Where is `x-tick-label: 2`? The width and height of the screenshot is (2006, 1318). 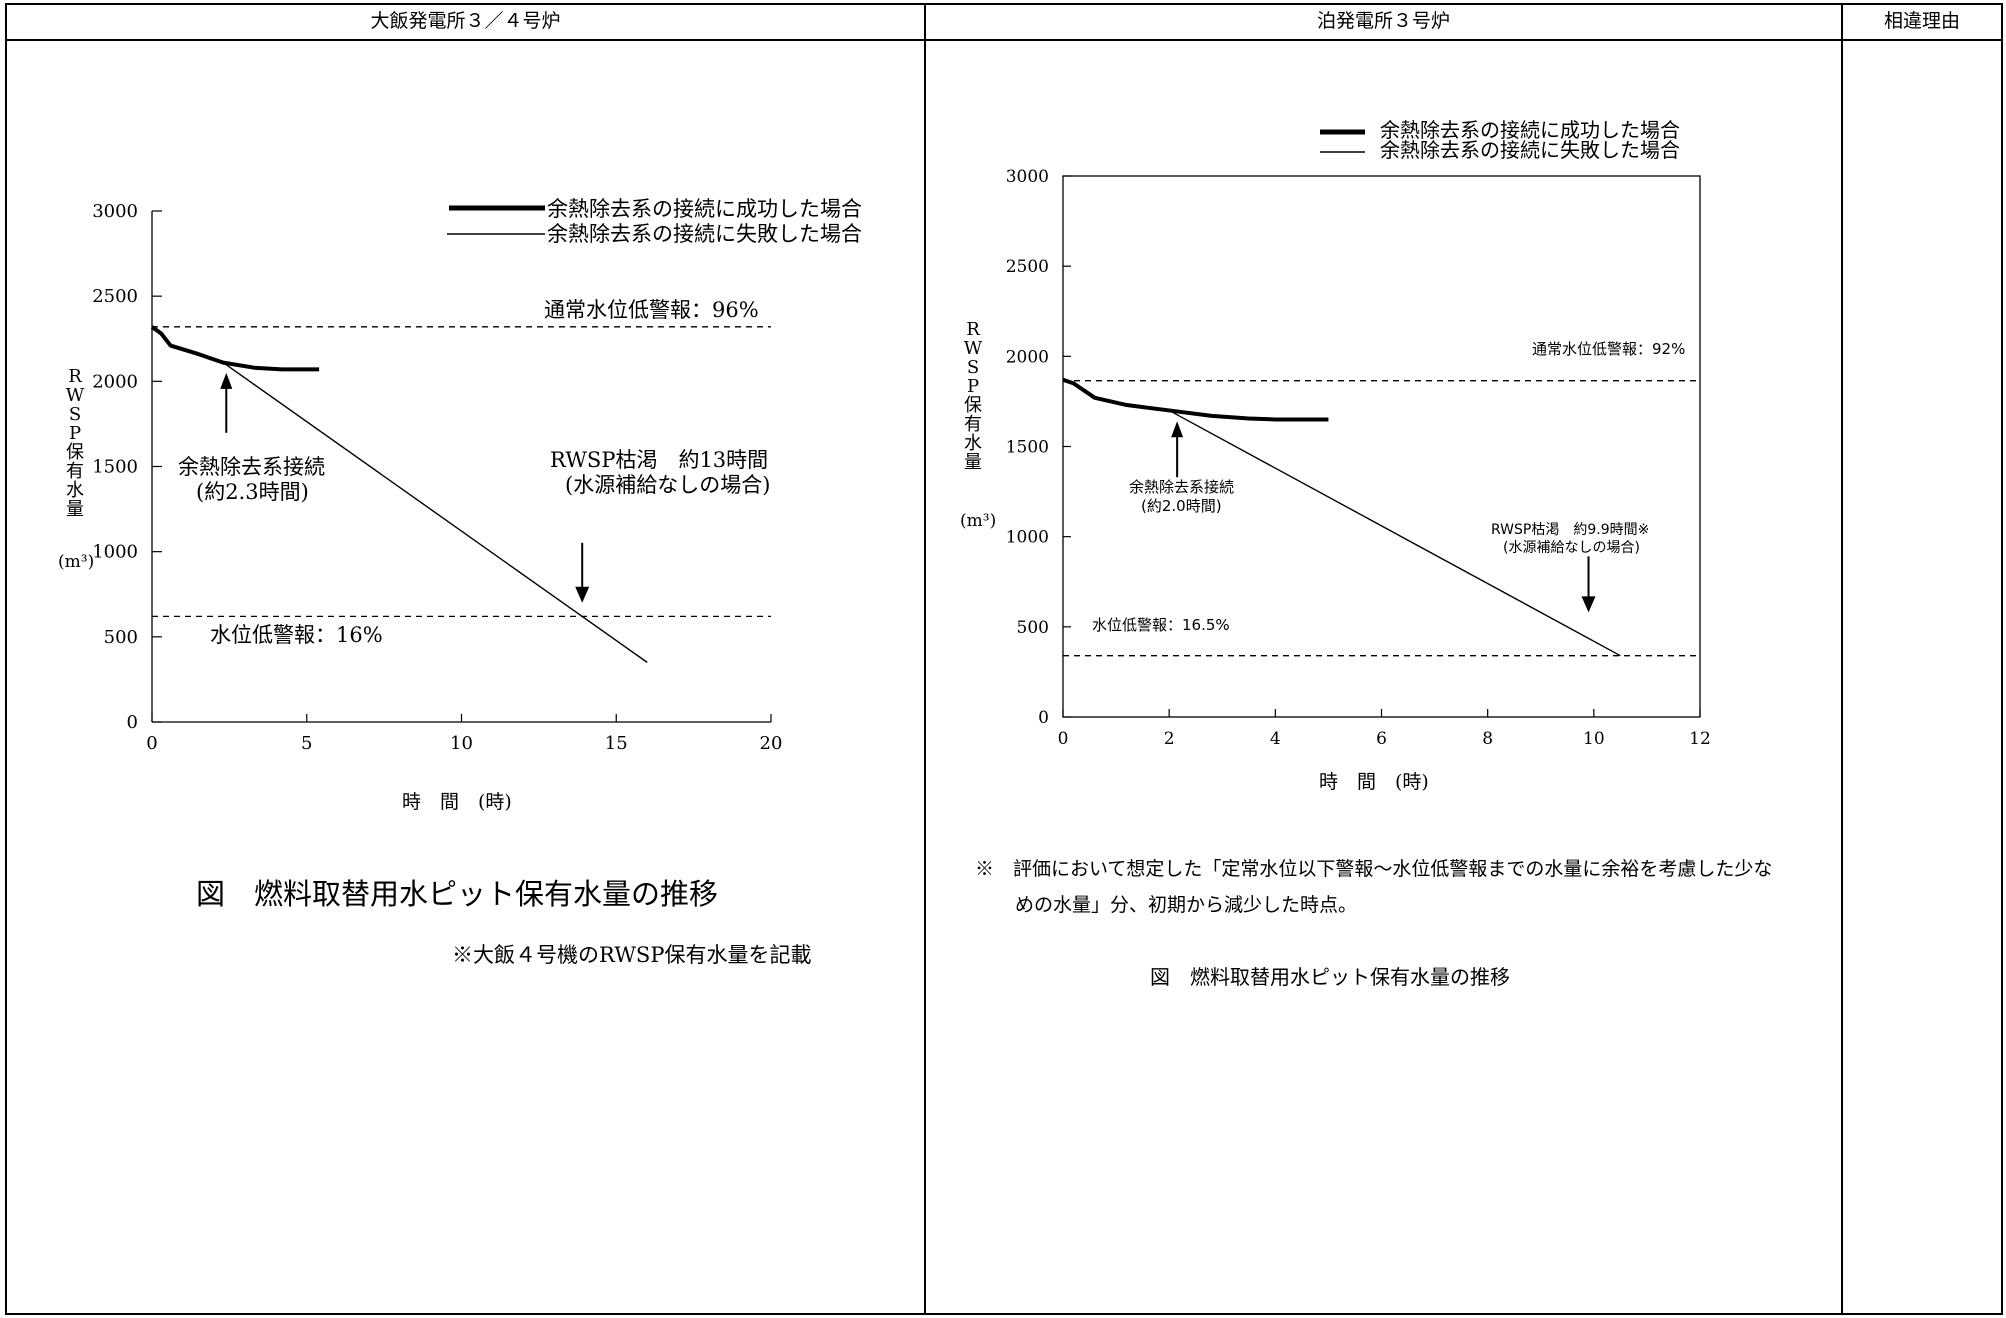
x-tick-label: 2 is located at coordinates (1169, 739).